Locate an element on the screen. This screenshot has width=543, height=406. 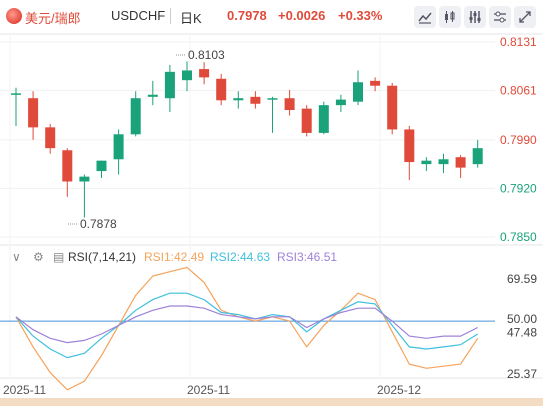
candle-button is located at coordinates (450, 17).